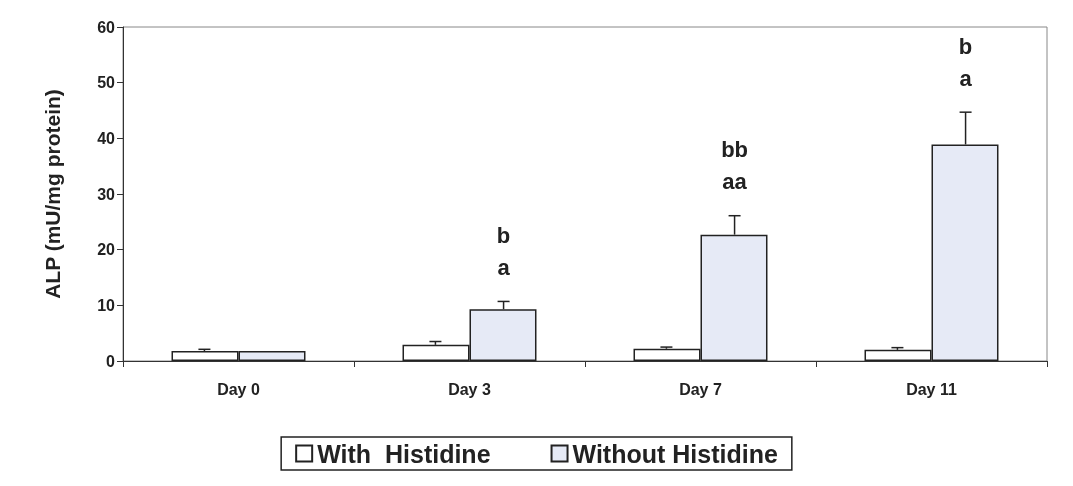 This screenshot has width=1073, height=486. What do you see at coordinates (735, 166) in the screenshot?
I see `annotation: bb aa` at bounding box center [735, 166].